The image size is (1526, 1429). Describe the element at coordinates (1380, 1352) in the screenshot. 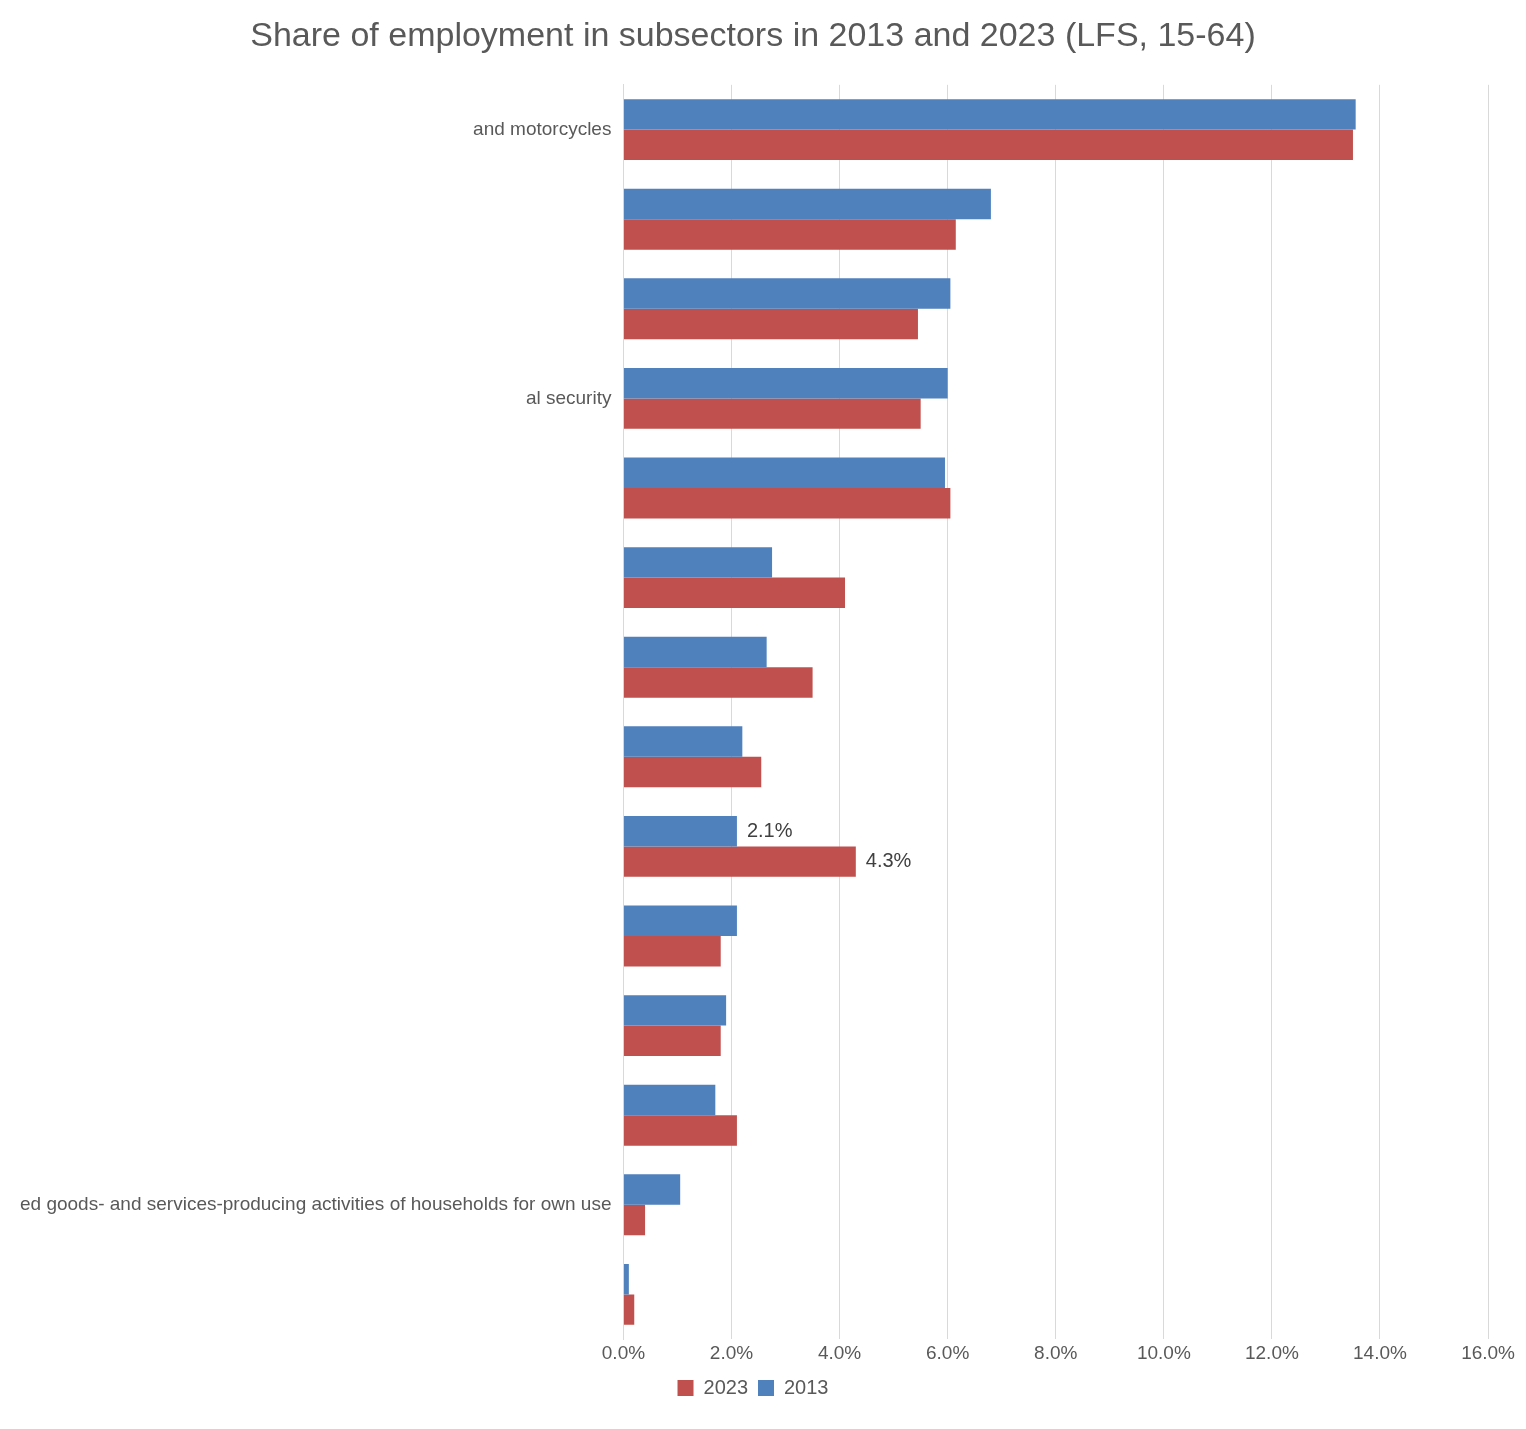

I see `x-tick-label: 14.0%` at that location.